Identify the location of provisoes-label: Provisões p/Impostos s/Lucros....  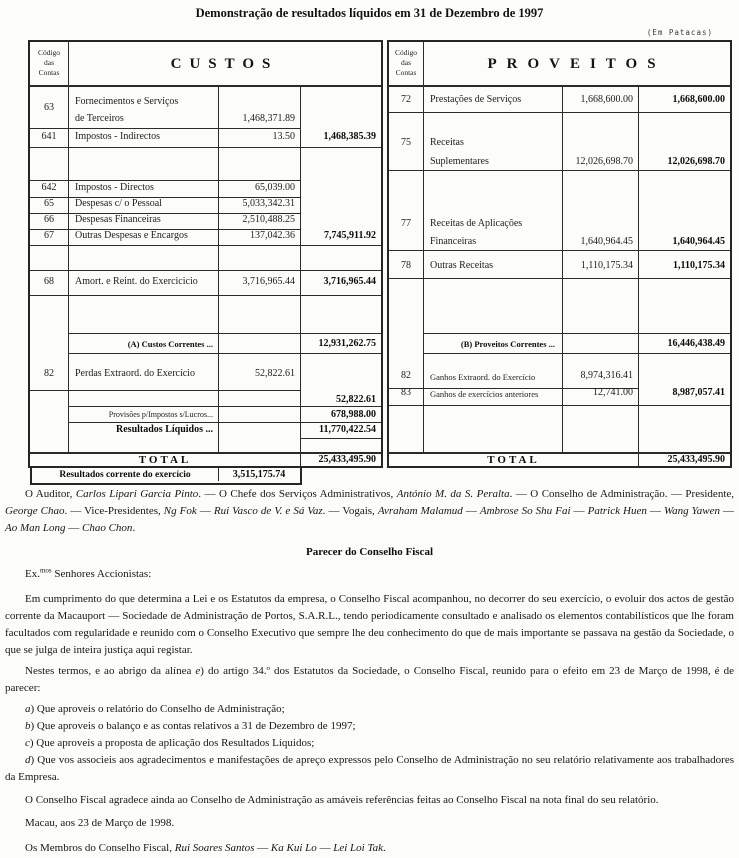
(160, 414).